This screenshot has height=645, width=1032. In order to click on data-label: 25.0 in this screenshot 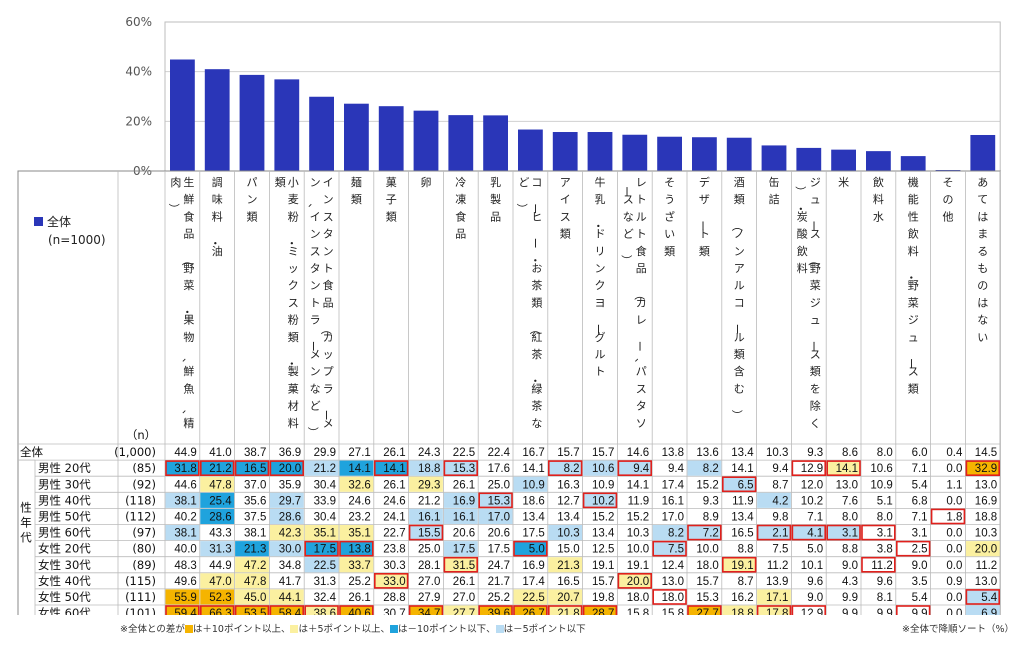, I will do `click(429, 550)`.